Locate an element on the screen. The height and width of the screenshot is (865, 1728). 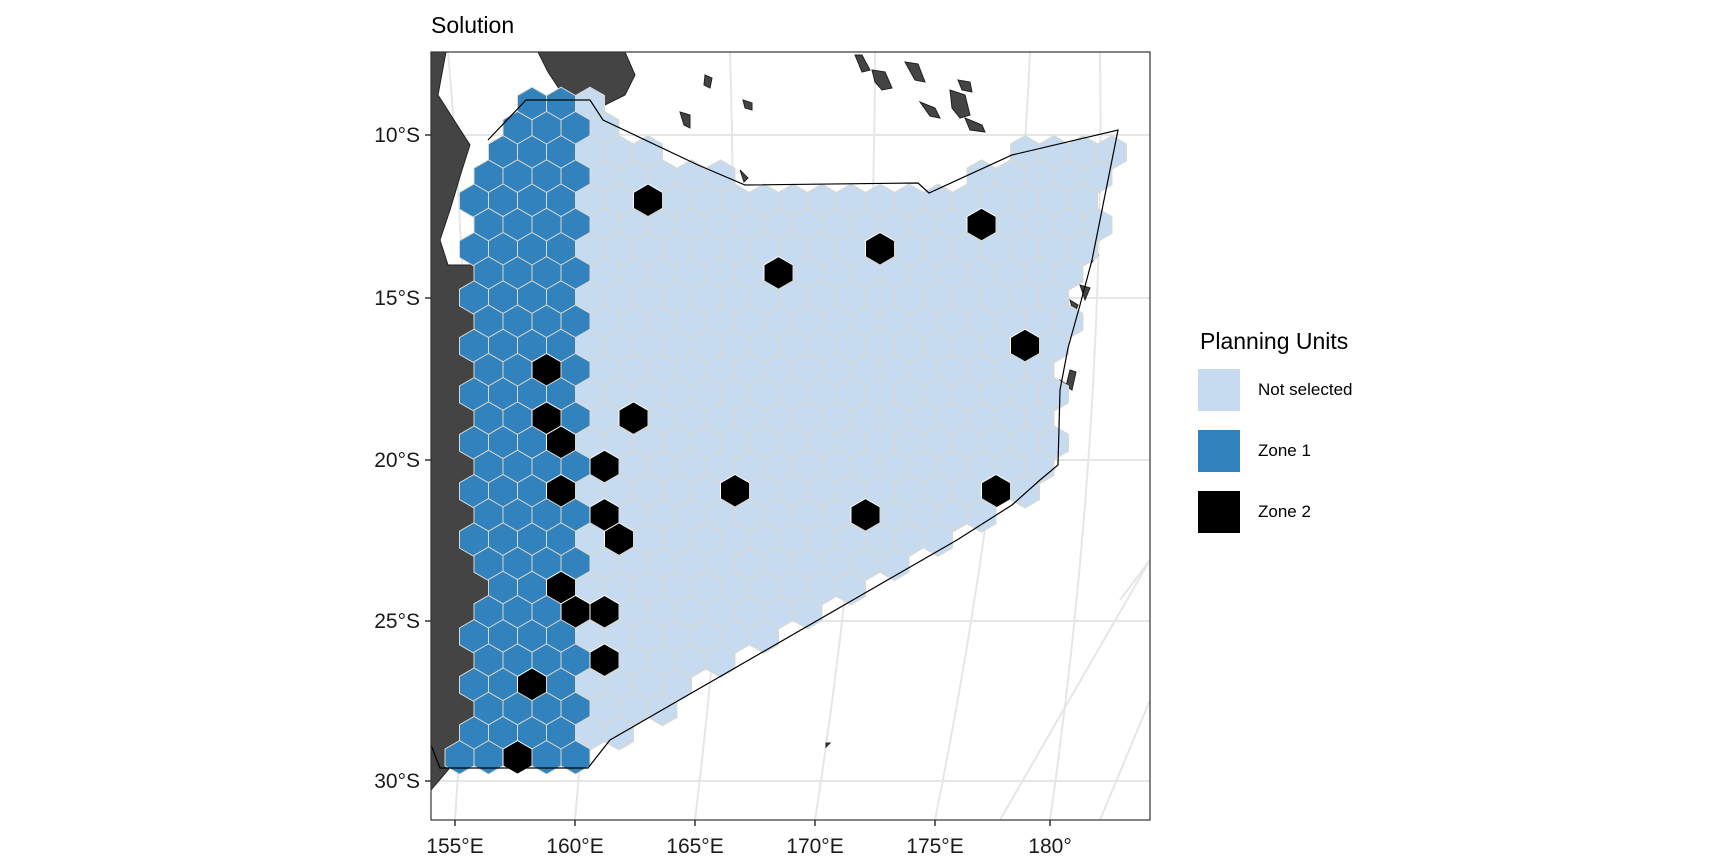
x-tick-label: 180° is located at coordinates (1049, 846).